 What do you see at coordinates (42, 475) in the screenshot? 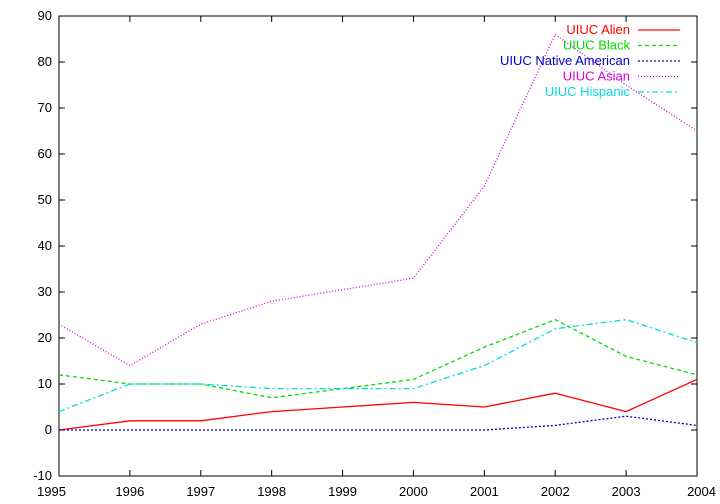
I see `y-tick-label: -10` at bounding box center [42, 475].